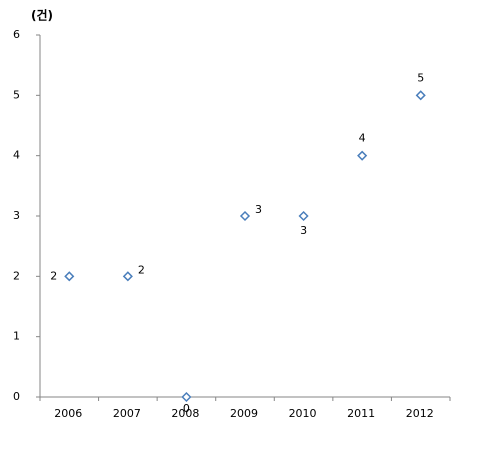 The height and width of the screenshot is (449, 492). I want to click on y-tick-label: 1, so click(16, 336).